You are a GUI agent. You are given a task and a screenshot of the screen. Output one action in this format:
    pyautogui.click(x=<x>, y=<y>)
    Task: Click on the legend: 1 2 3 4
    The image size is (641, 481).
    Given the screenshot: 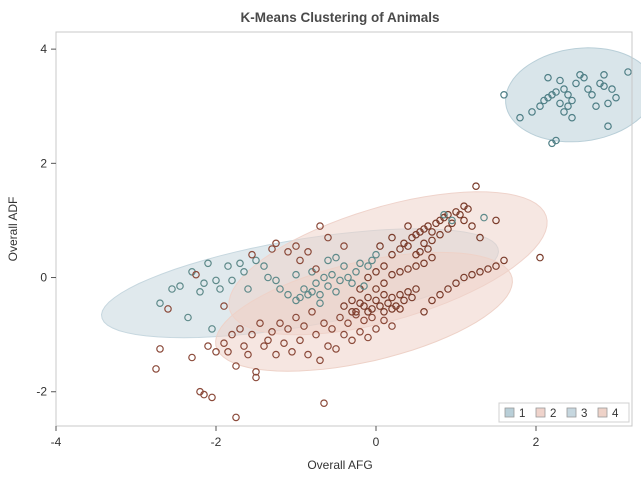 What is the action you would take?
    pyautogui.click(x=564, y=412)
    